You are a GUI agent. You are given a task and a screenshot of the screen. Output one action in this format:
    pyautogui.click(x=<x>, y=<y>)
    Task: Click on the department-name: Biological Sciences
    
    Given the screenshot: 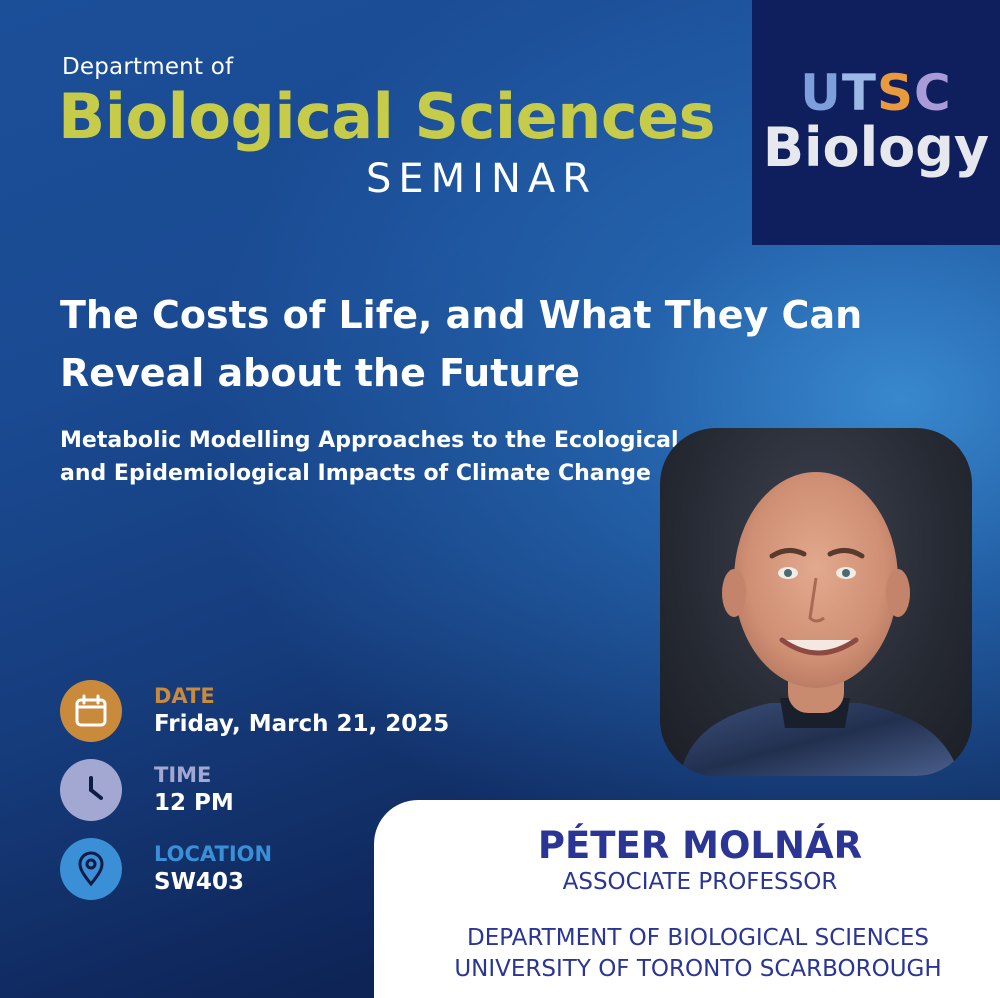 What is the action you would take?
    pyautogui.click(x=387, y=116)
    